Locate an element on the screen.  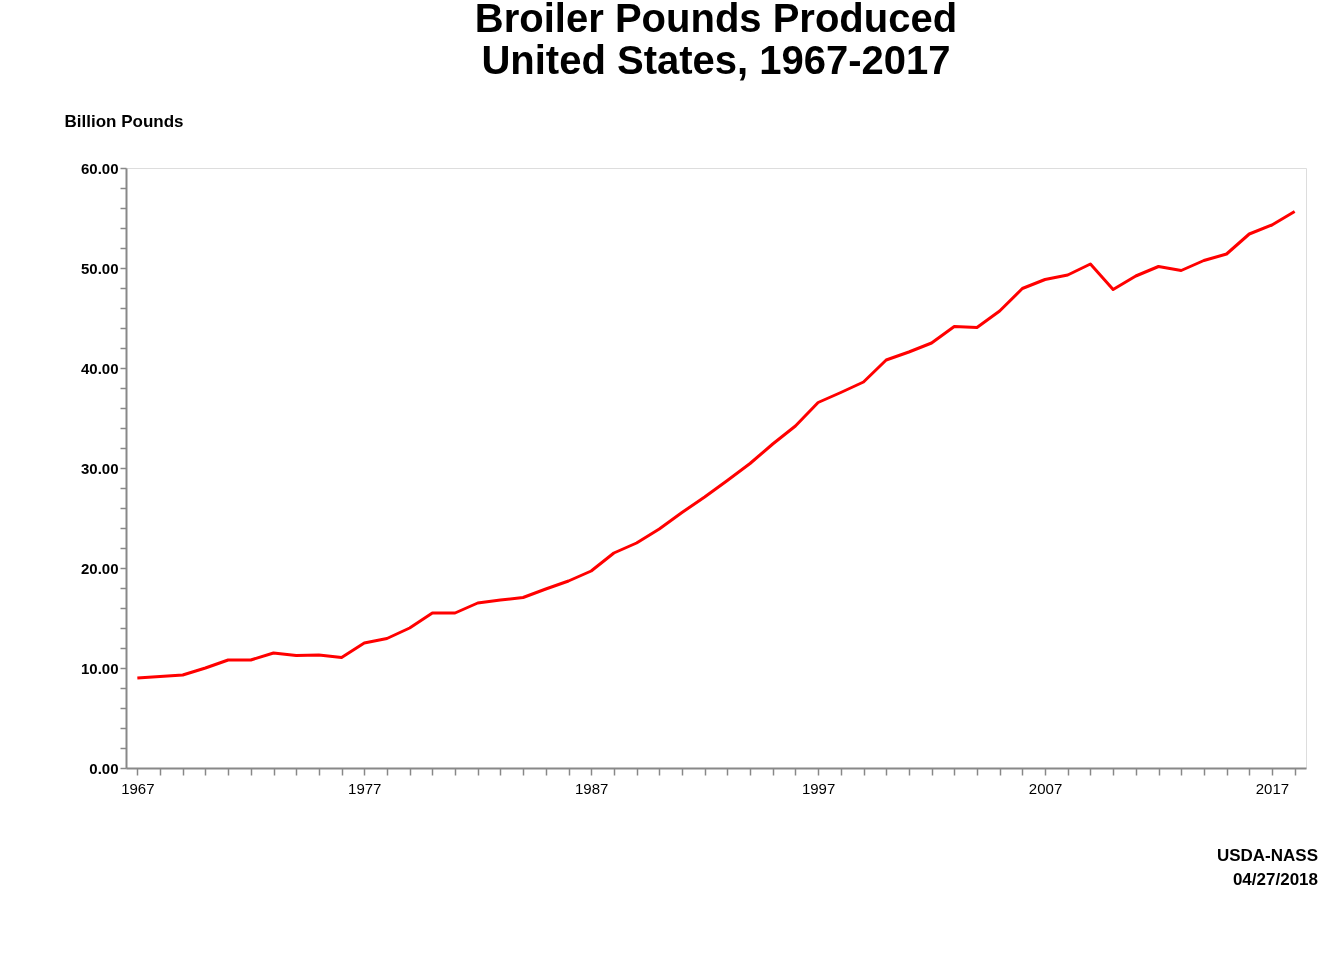
y-axis-title: Billion Pounds is located at coordinates (124, 121).